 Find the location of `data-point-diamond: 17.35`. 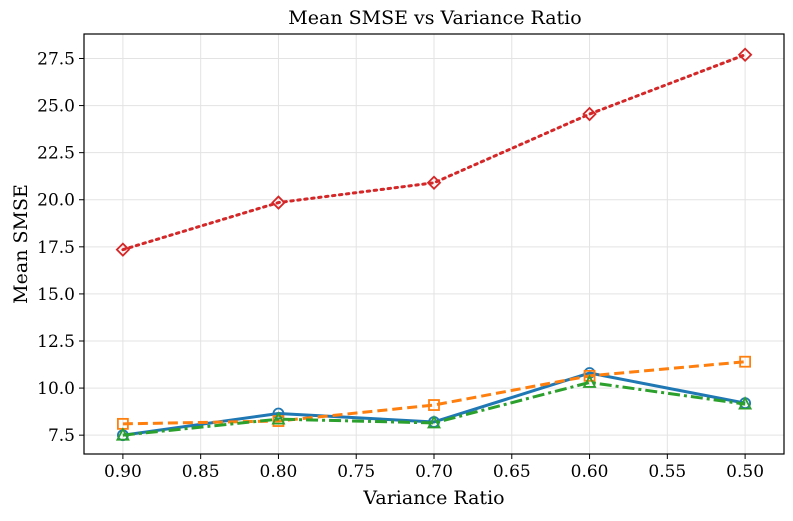

data-point-diamond: 17.35 is located at coordinates (123, 249).